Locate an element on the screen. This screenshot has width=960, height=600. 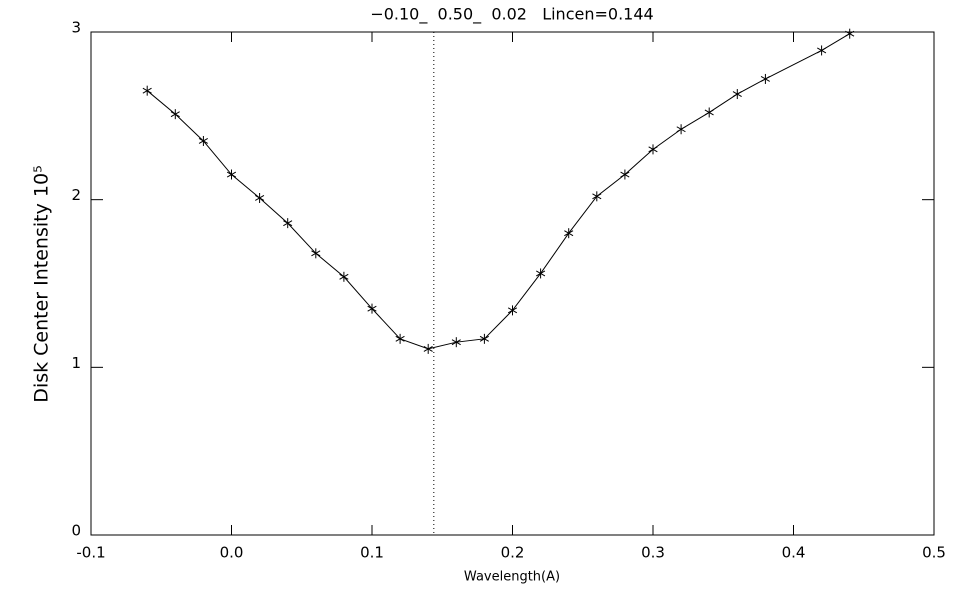
y-tick-label: 2 is located at coordinates (76, 195).